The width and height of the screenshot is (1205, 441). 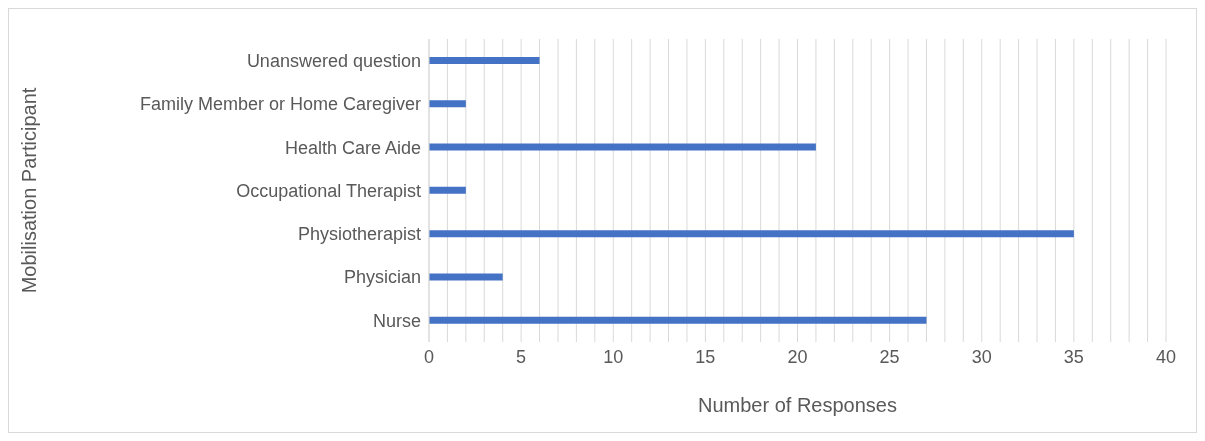 I want to click on y-tick-label: Family Member or Home Caregiver, so click(x=280, y=104).